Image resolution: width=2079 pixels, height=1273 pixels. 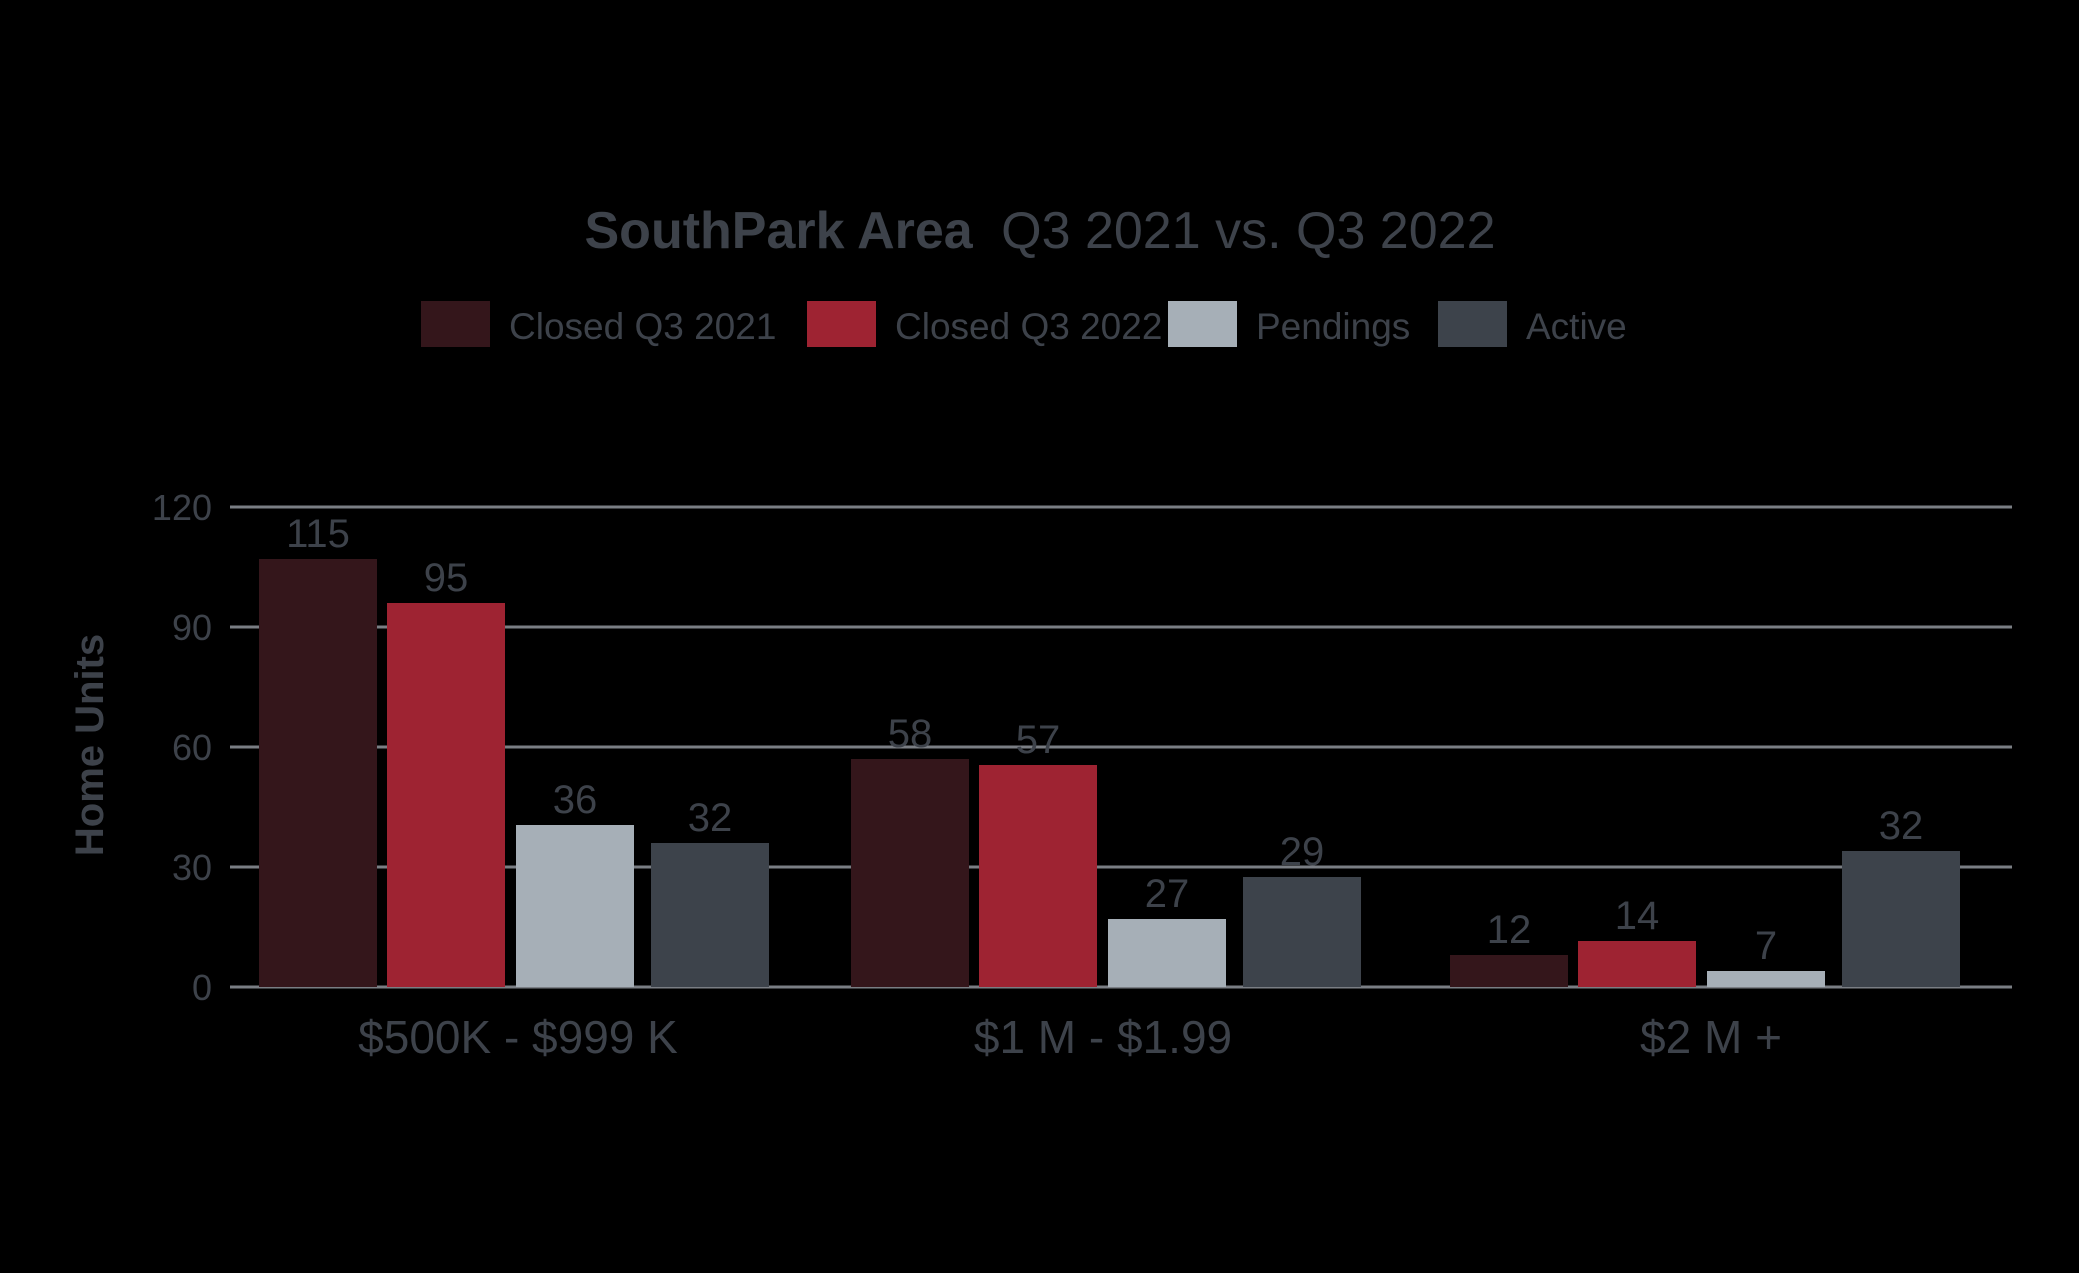 What do you see at coordinates (642, 326) in the screenshot?
I see `legend-label: Closed Q3 2021` at bounding box center [642, 326].